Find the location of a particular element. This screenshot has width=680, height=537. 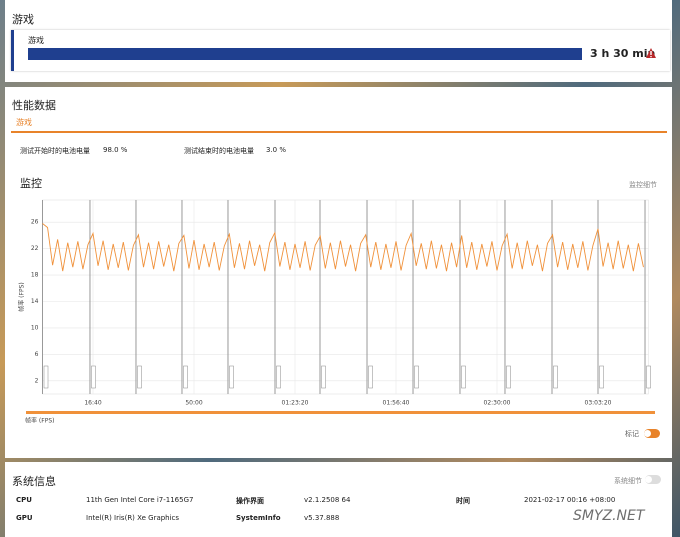

series-timeline is located at coordinates (340, 412).